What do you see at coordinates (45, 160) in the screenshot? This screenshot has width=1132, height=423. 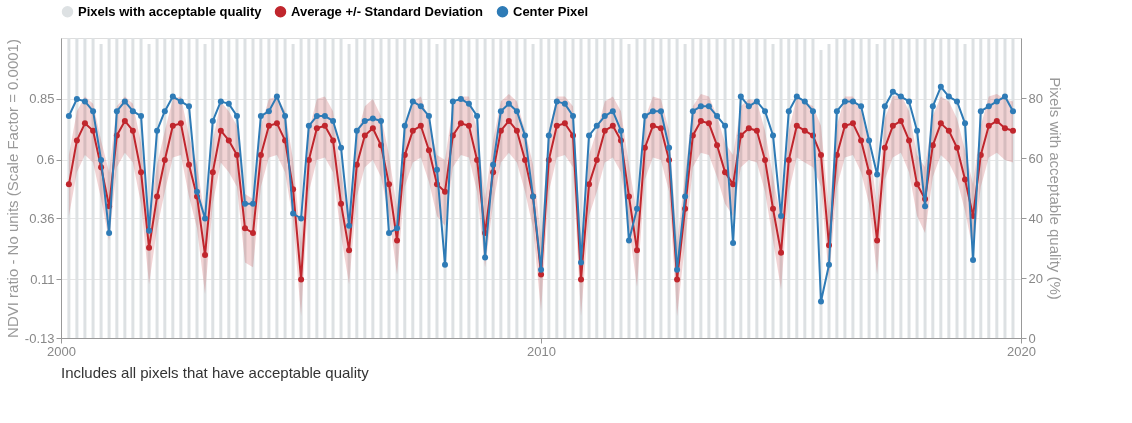 I see `y-tick-label: 0.6` at bounding box center [45, 160].